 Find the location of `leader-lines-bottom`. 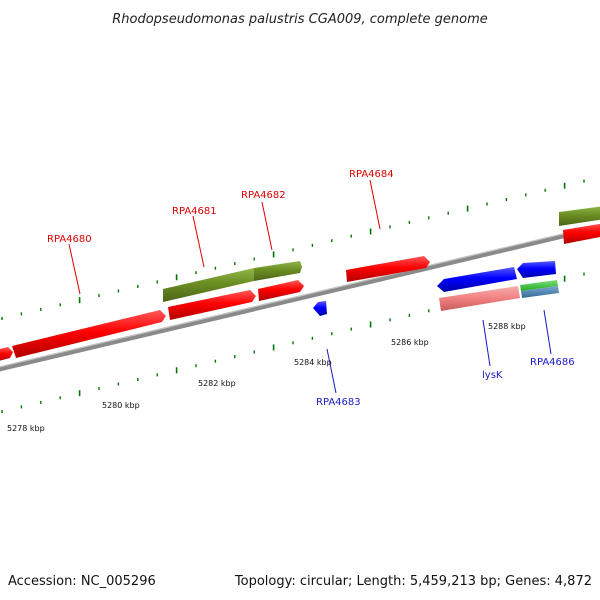

leader-lines-bottom is located at coordinates (439, 351).